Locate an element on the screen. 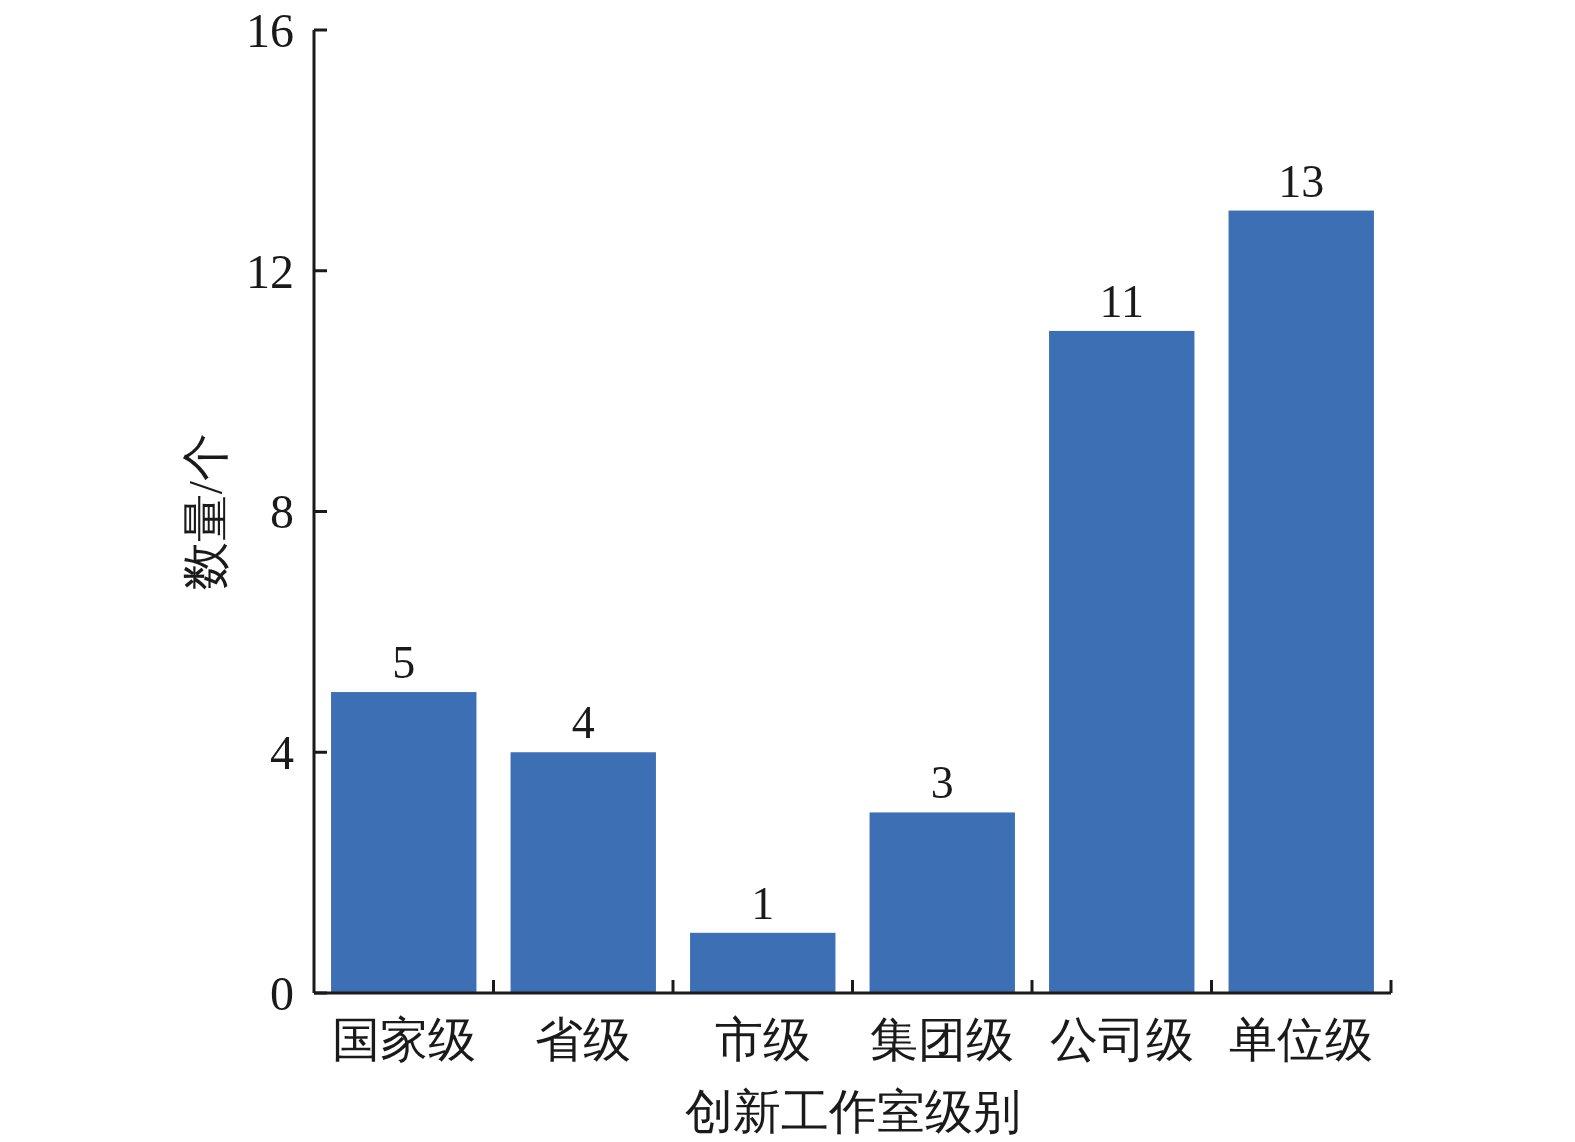 Image resolution: width=1575 pixels, height=1142 pixels. y-tick-label: 16 is located at coordinates (270, 30).